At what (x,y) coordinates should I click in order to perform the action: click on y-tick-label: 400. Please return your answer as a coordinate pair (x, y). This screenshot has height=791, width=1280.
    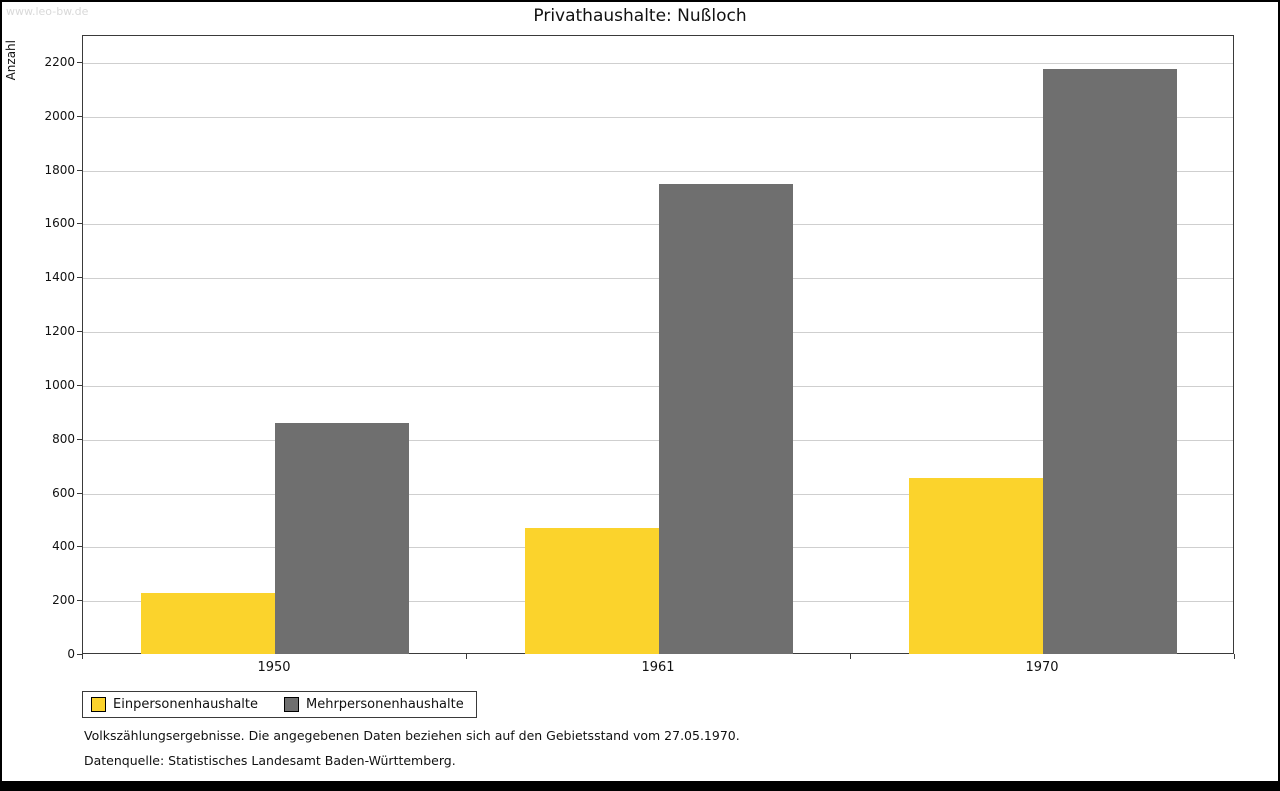
    Looking at the image, I should click on (63, 546).